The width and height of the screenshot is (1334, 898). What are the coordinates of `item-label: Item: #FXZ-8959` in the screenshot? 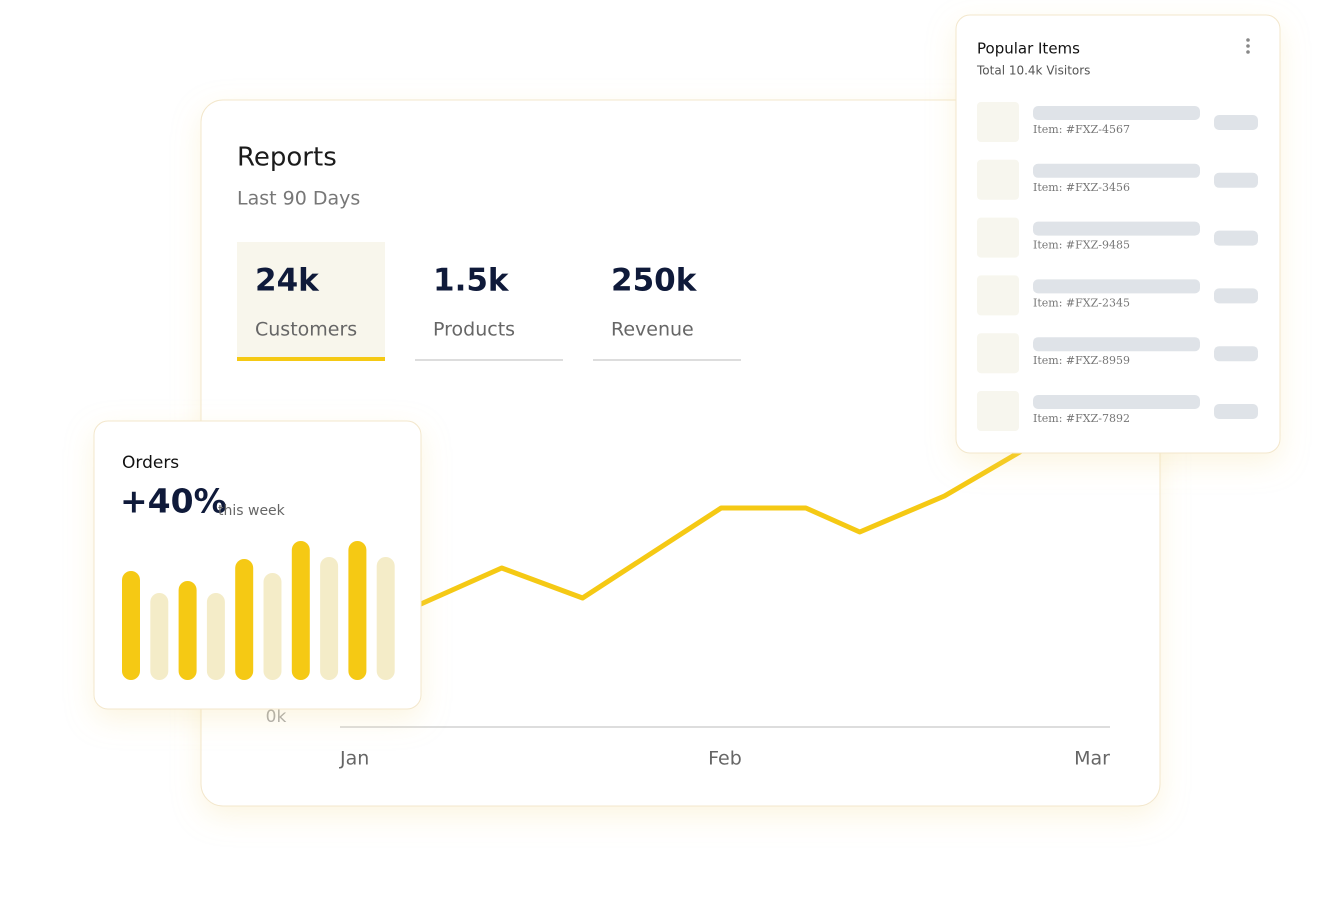 It's located at (1081, 360).